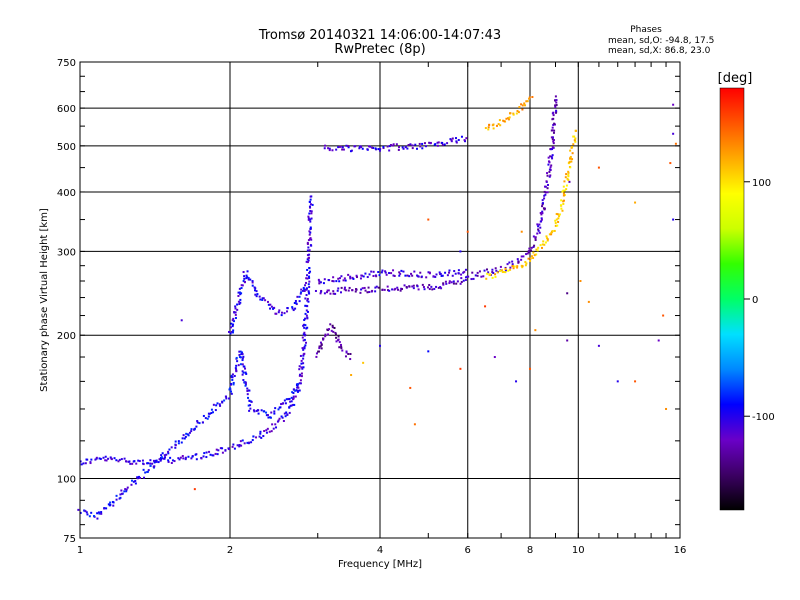 Image resolution: width=800 pixels, height=600 pixels. Describe the element at coordinates (680, 550) in the screenshot. I see `x-tick-label: 16` at that location.